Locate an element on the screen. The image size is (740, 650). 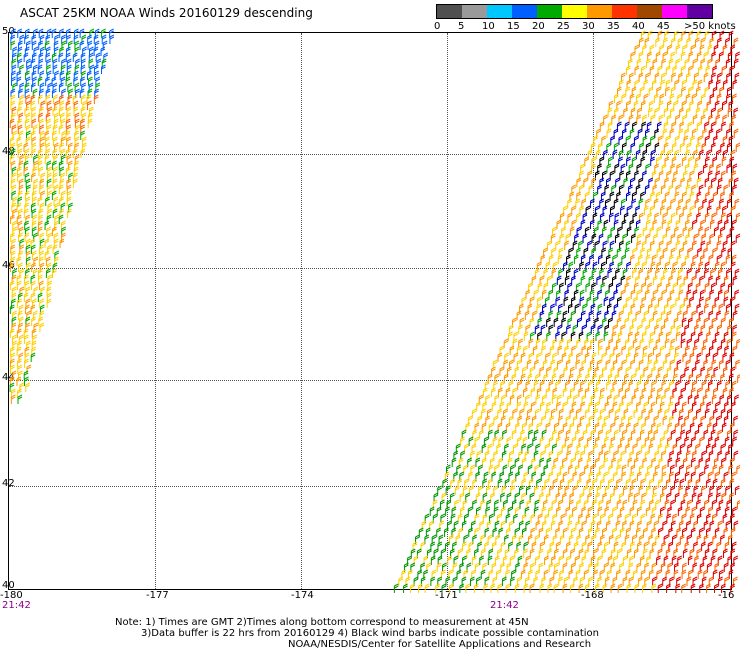
pass-time-left: 21:42 is located at coordinates (16, 605).